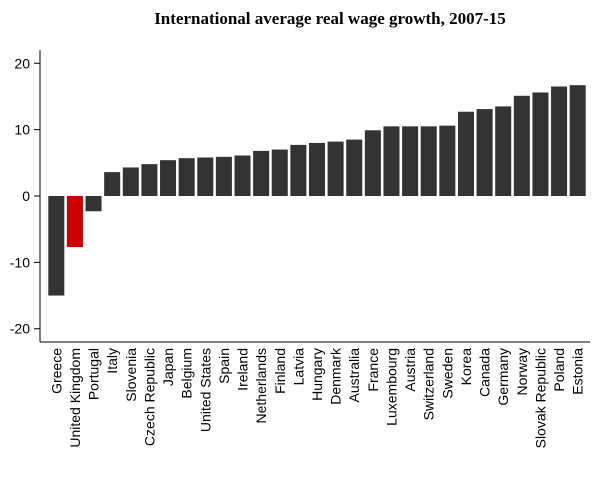 The height and width of the screenshot is (486, 600). Describe the element at coordinates (243, 369) in the screenshot. I see `x-tick-label: Ireland` at that location.